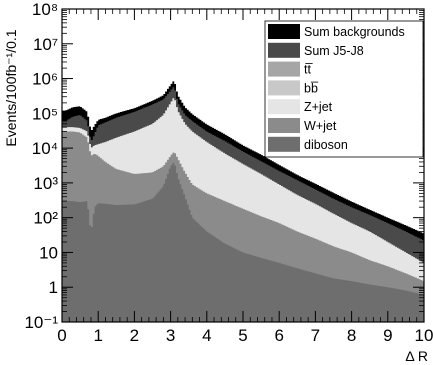  I want to click on legend-label: diboson, so click(326, 145).